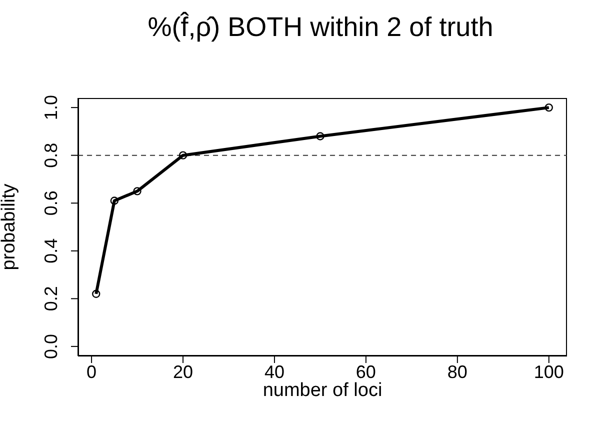  Describe the element at coordinates (549, 372) in the screenshot. I see `x-tick-label: 100` at that location.